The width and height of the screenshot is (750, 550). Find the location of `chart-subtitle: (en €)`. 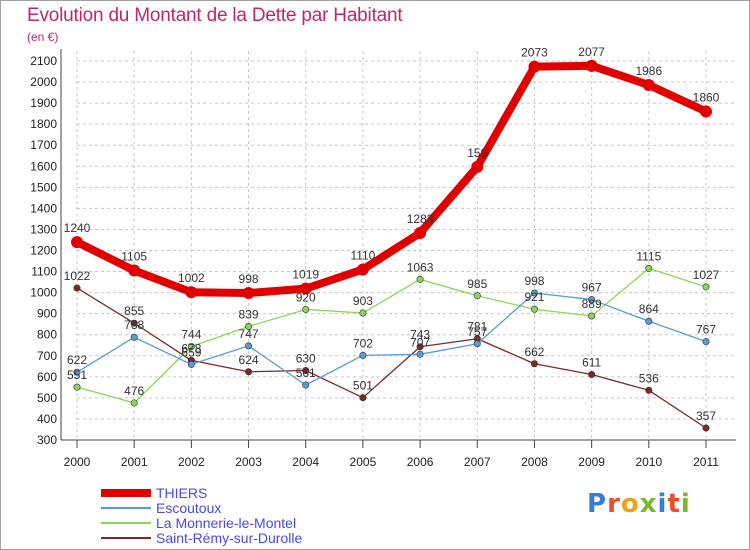

chart-subtitle: (en €) is located at coordinates (43, 37).